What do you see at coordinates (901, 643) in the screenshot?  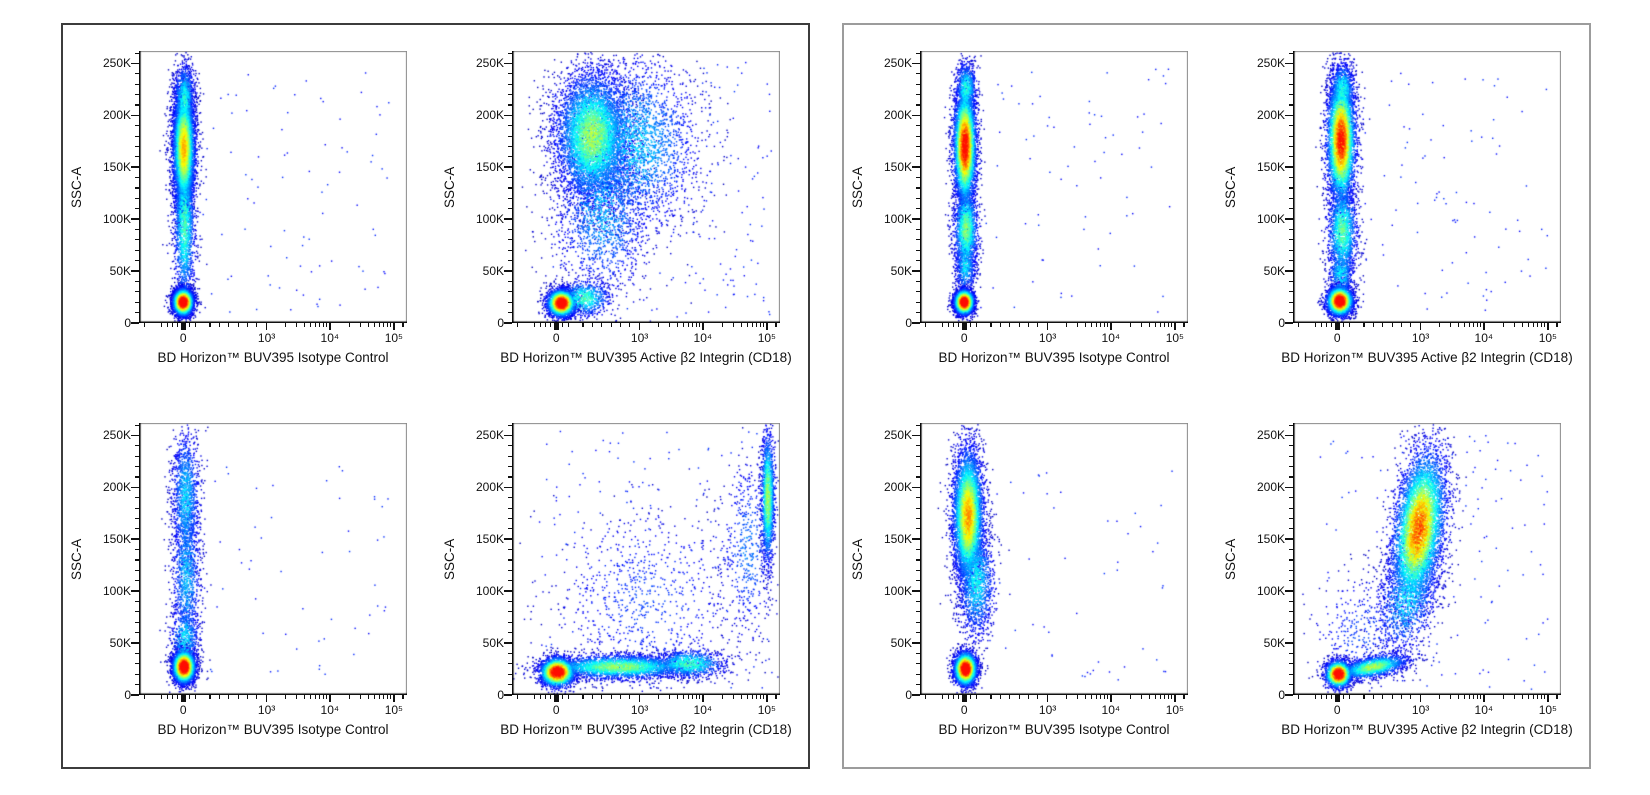 I see `y-tick-label: 50K` at bounding box center [901, 643].